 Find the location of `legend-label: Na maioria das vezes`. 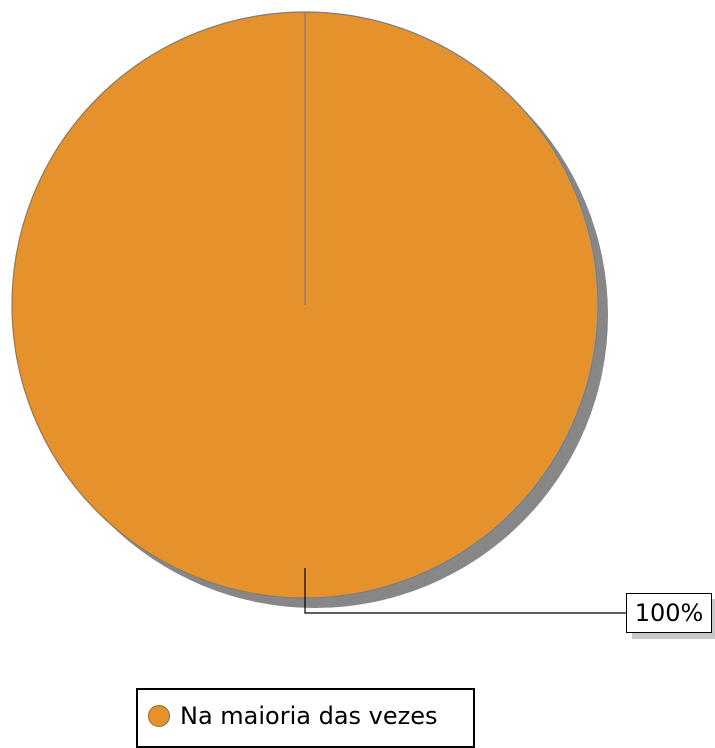

legend-label: Na maioria das vezes is located at coordinates (309, 716).